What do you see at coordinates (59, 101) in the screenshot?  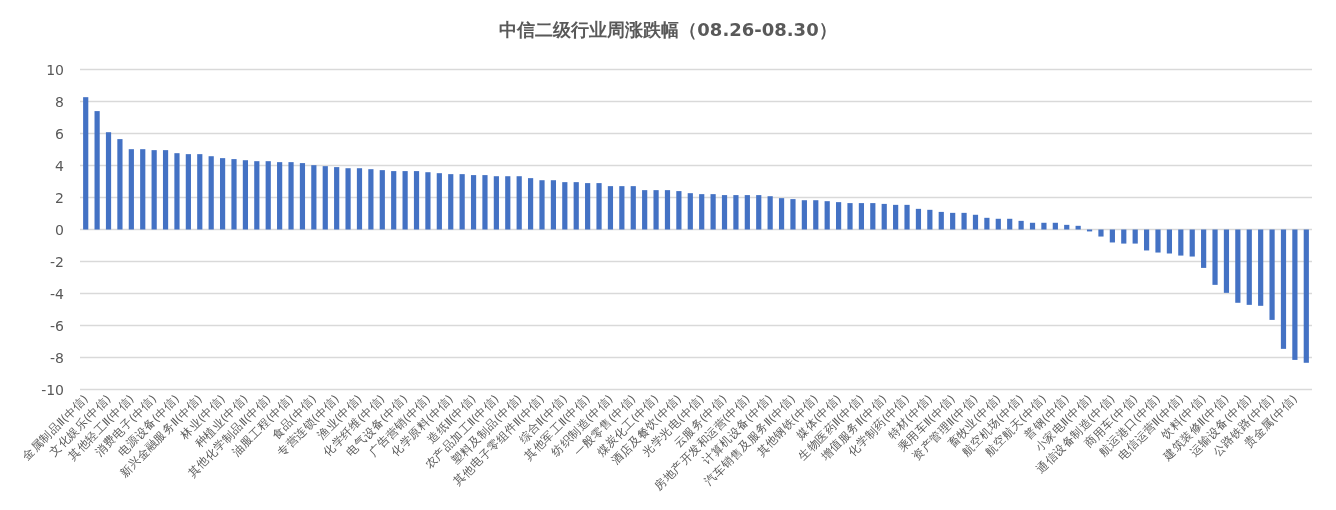 I see `y-tick-label: 8` at bounding box center [59, 101].